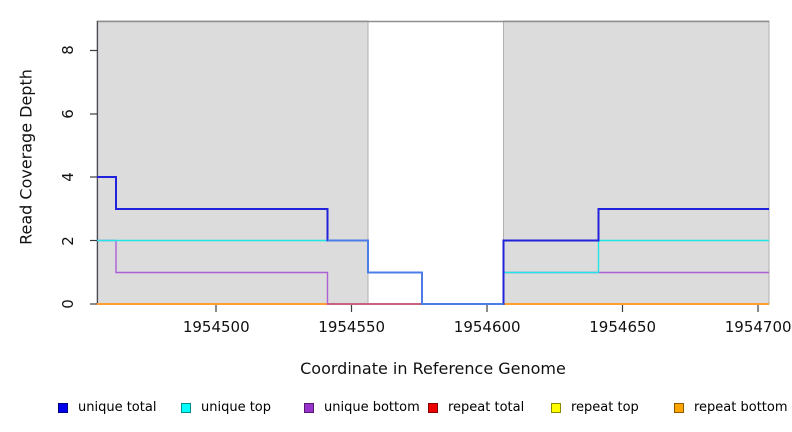 This screenshot has height=432, width=792. I want to click on x-tick-label: 1954700, so click(758, 327).